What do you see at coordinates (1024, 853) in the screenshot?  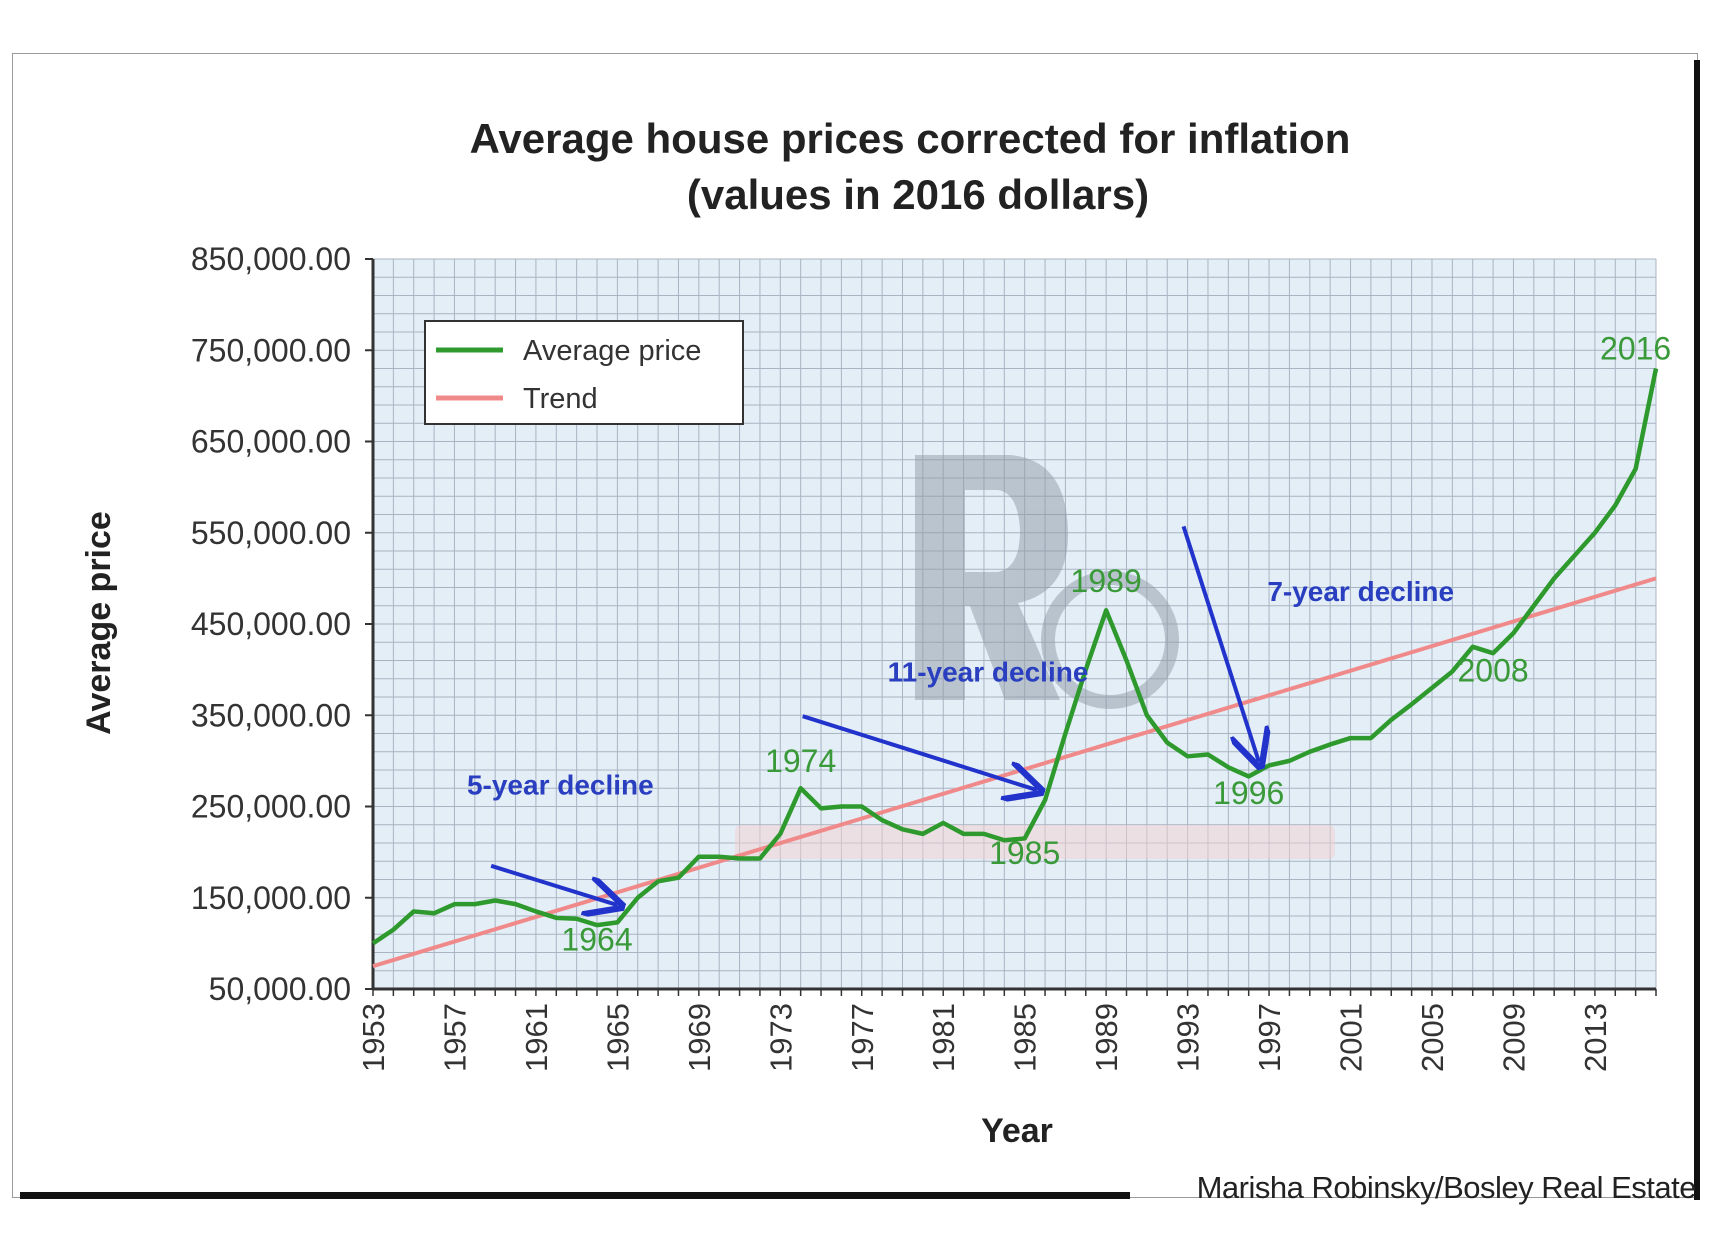 I see `year-label: 1985` at bounding box center [1024, 853].